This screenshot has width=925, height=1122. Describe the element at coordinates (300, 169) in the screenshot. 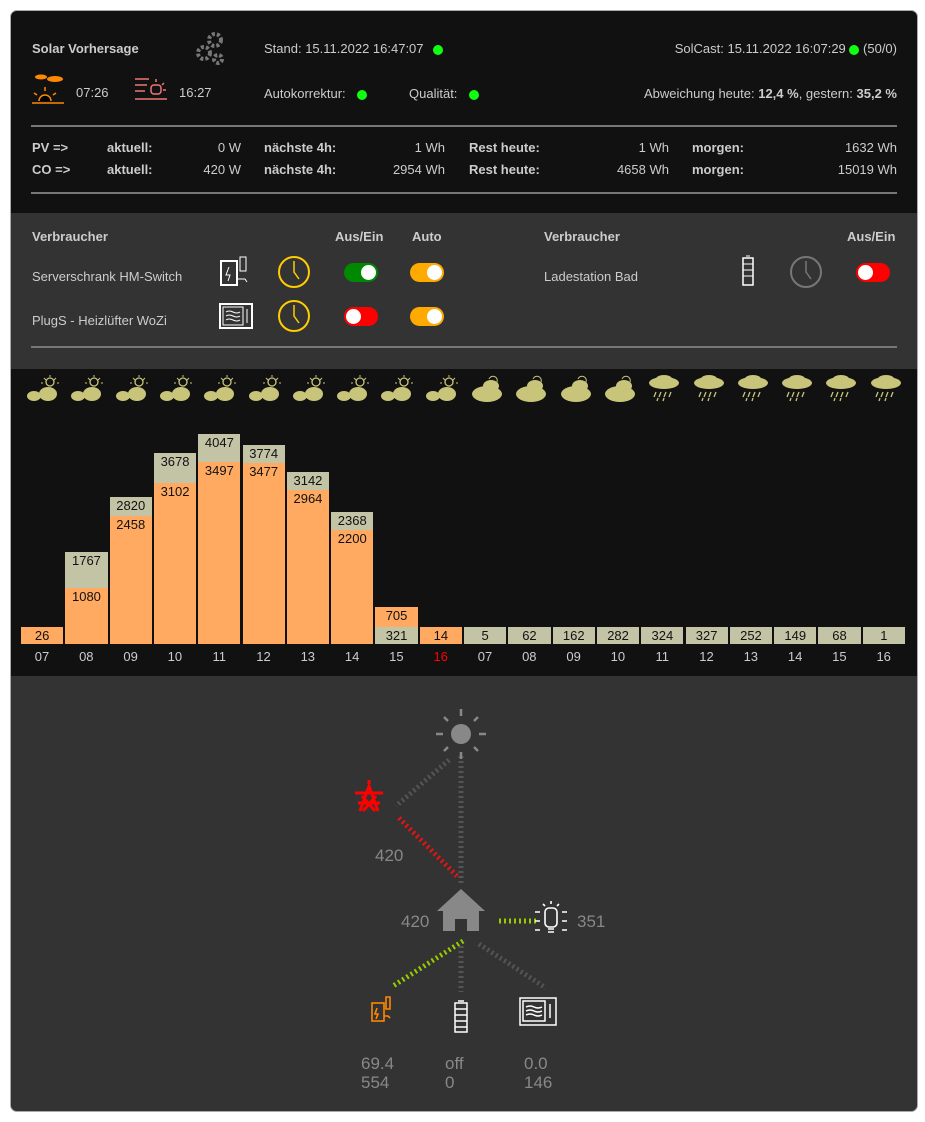

I see `next4h-label: nächste 4h:` at that location.